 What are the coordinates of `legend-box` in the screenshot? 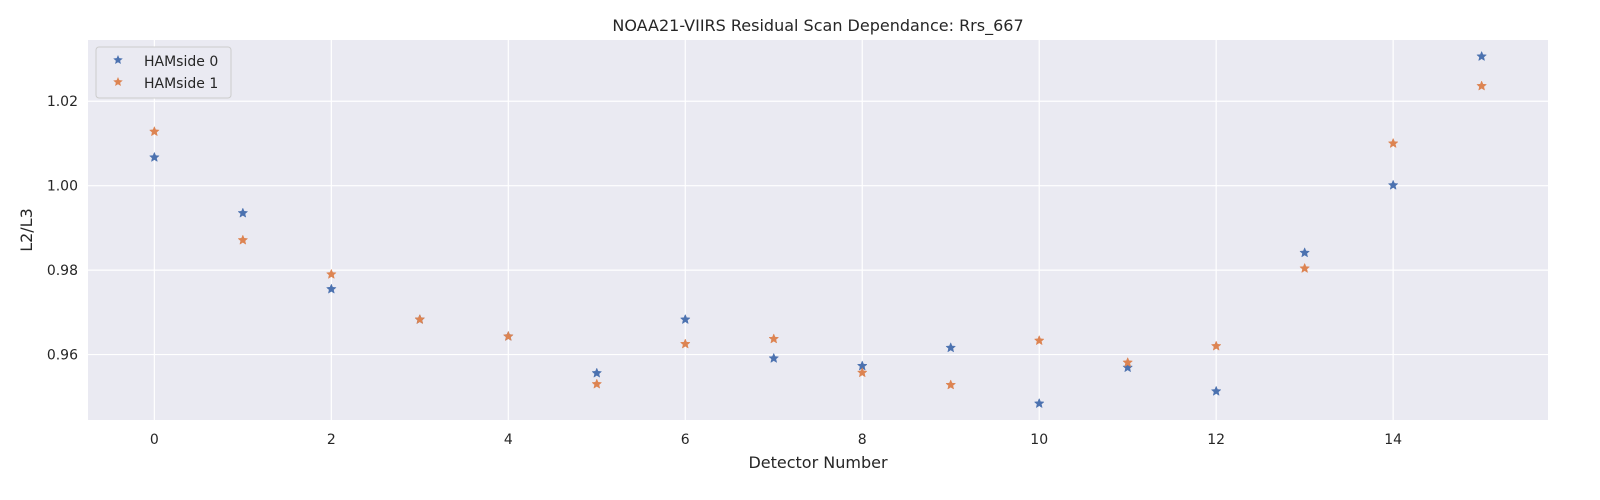 It's located at (163, 72).